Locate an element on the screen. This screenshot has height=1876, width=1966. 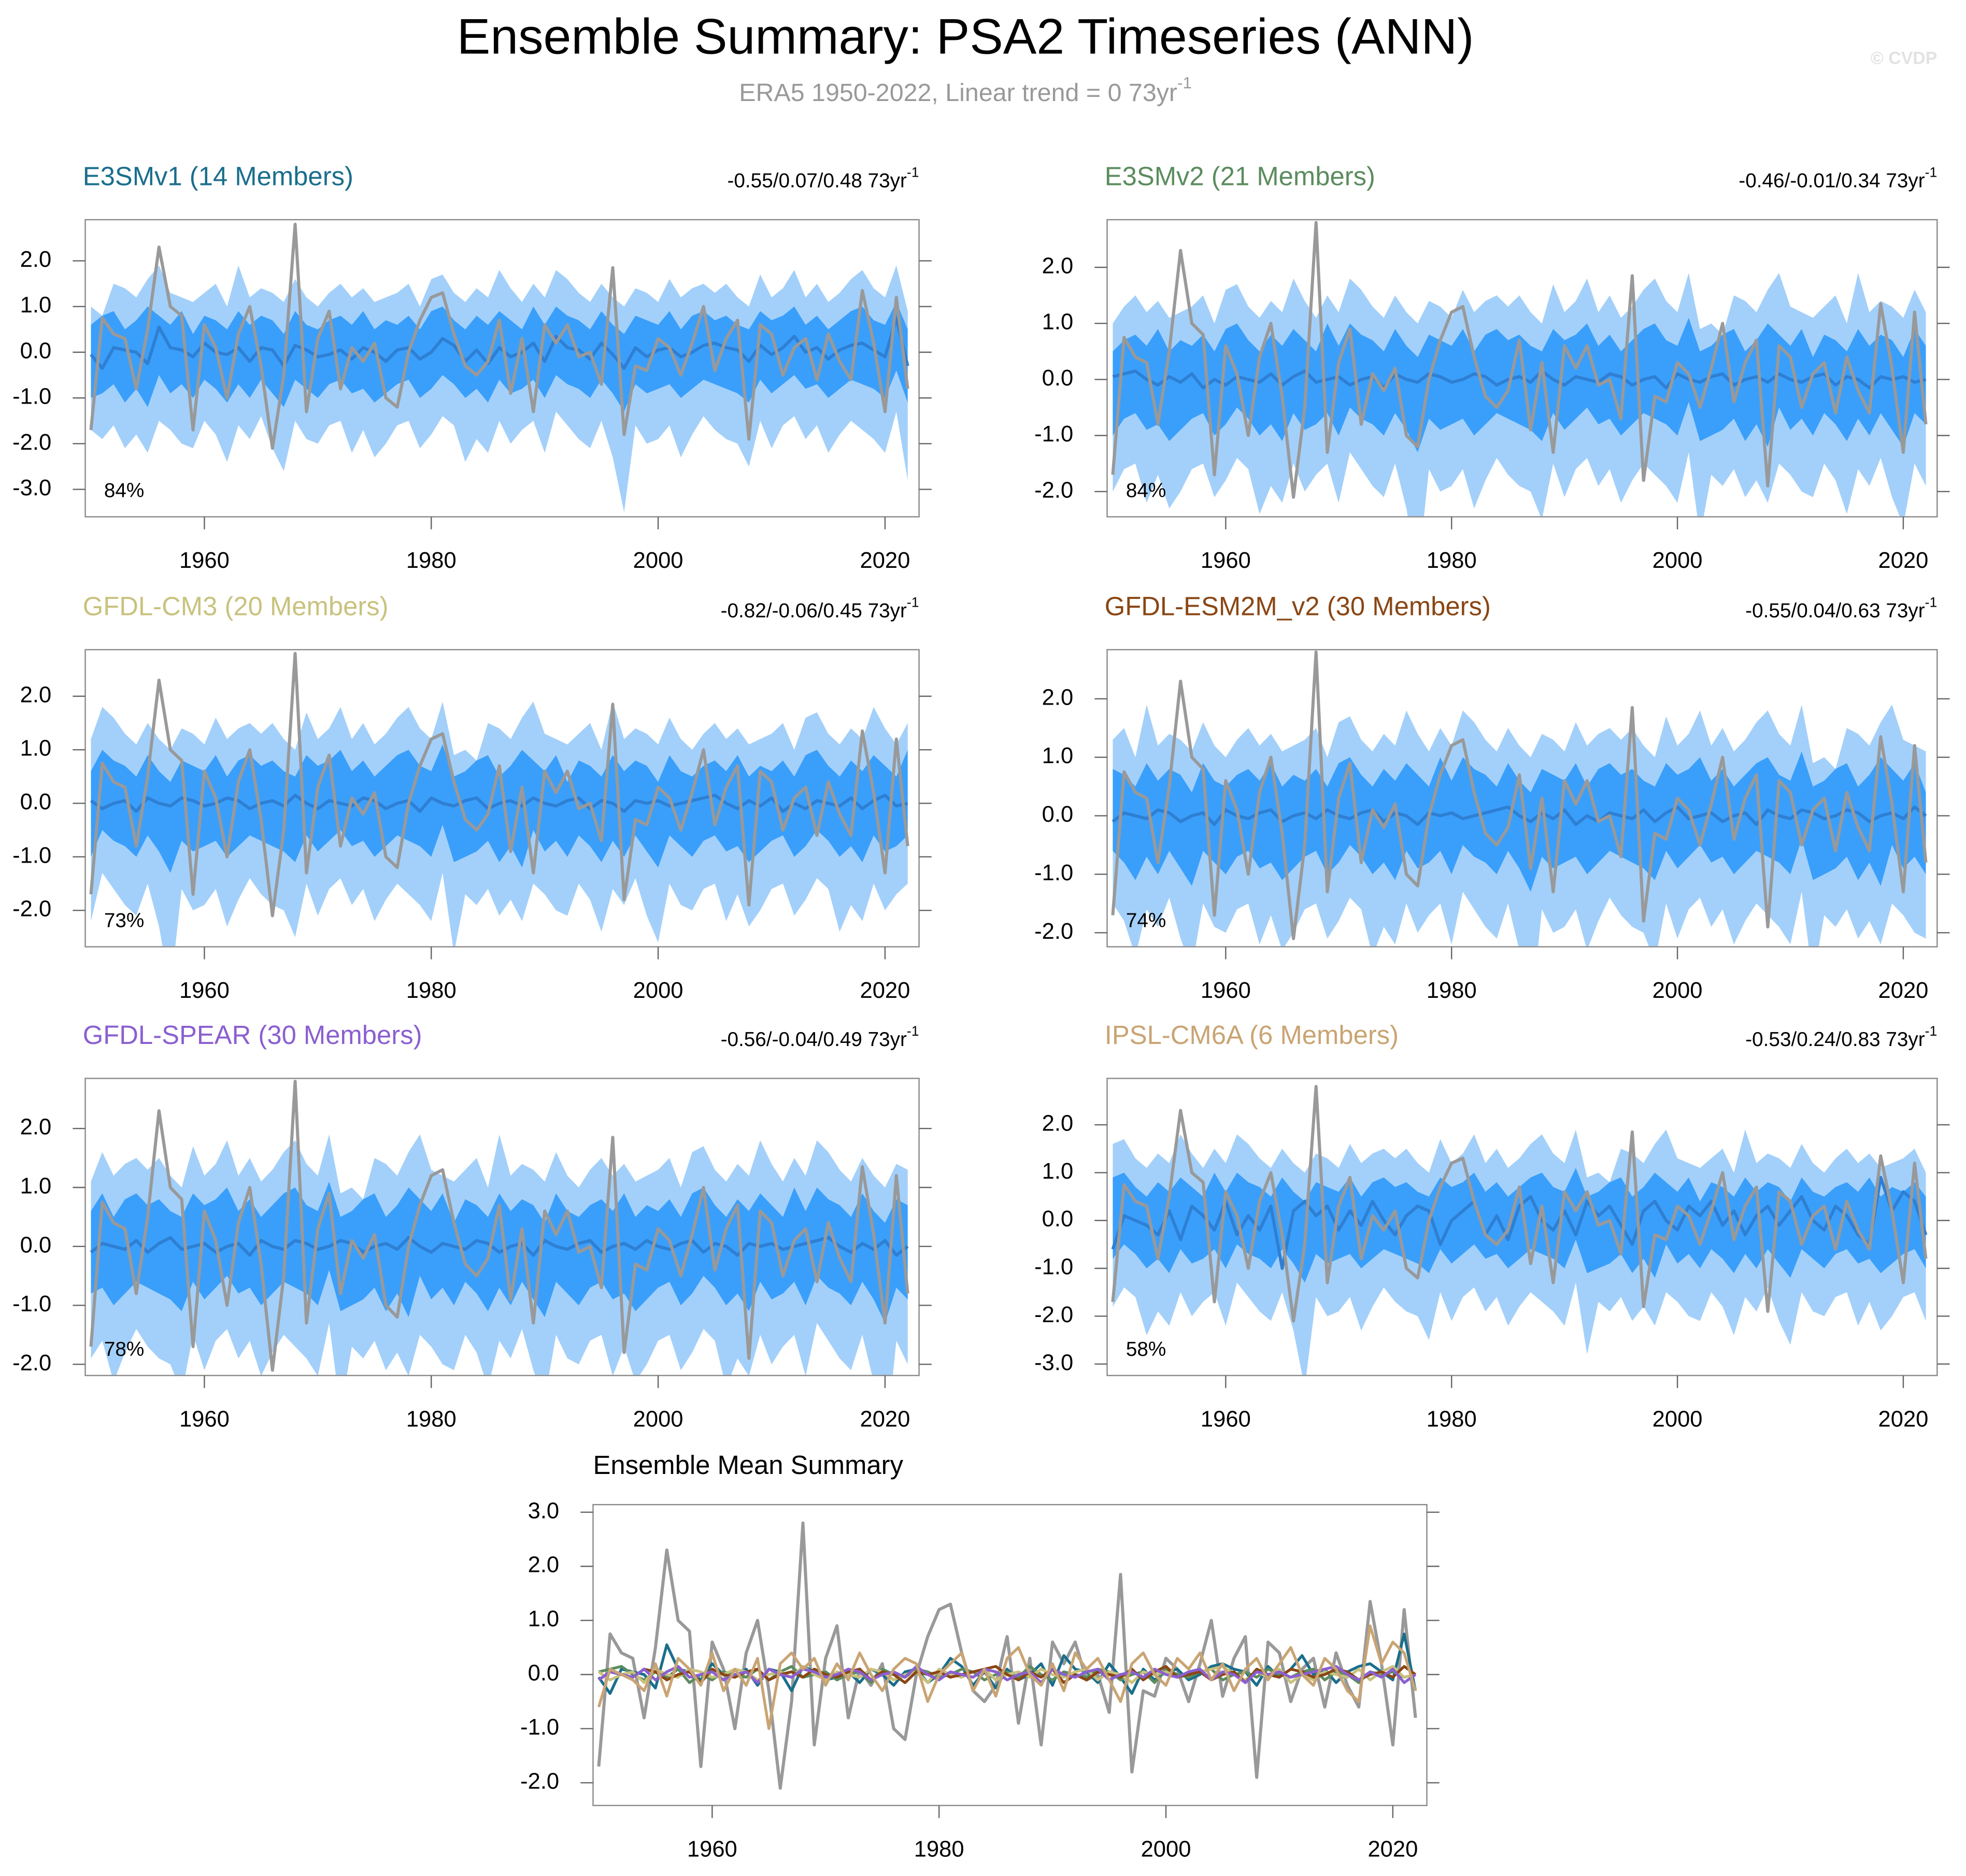
percent-label: 58% is located at coordinates (1146, 1349).